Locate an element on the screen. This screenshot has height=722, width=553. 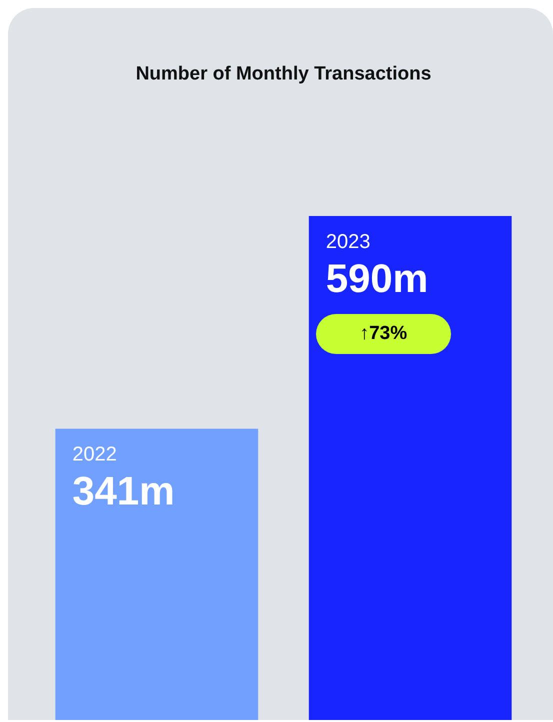
x-tick-label: 2022 is located at coordinates (94, 455).